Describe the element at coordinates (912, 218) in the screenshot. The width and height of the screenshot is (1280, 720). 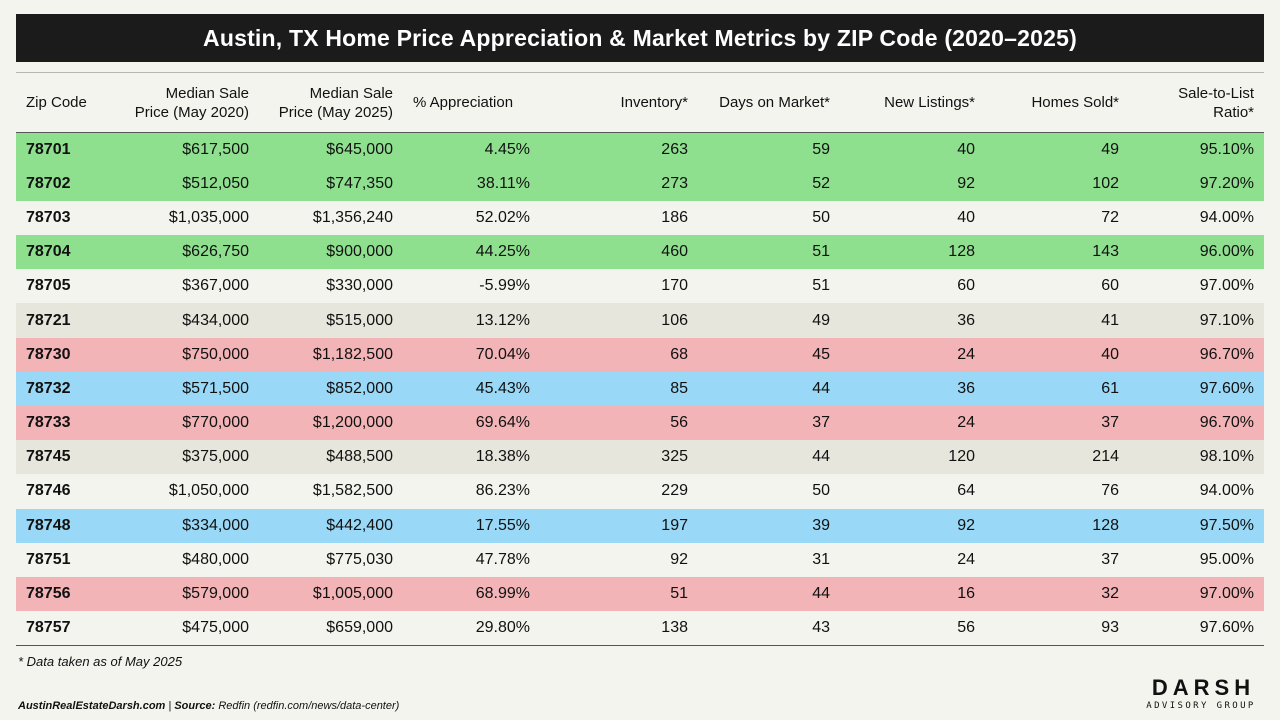
I see `cell-new-listings: 40` at that location.